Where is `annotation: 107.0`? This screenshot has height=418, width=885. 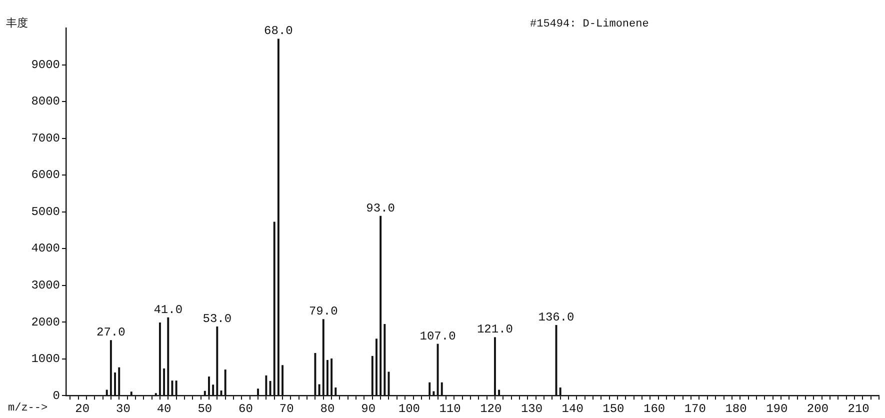
annotation: 107.0 is located at coordinates (438, 336).